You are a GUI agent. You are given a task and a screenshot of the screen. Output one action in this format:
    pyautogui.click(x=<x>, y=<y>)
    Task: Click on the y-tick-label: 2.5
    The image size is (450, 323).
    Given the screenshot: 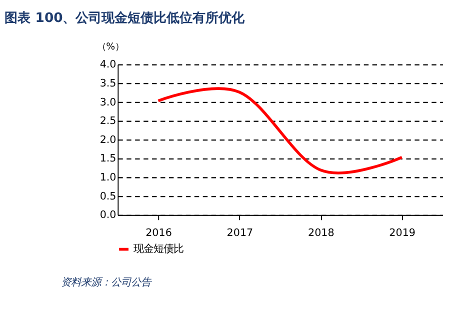 What is the action you would take?
    pyautogui.click(x=108, y=121)
    